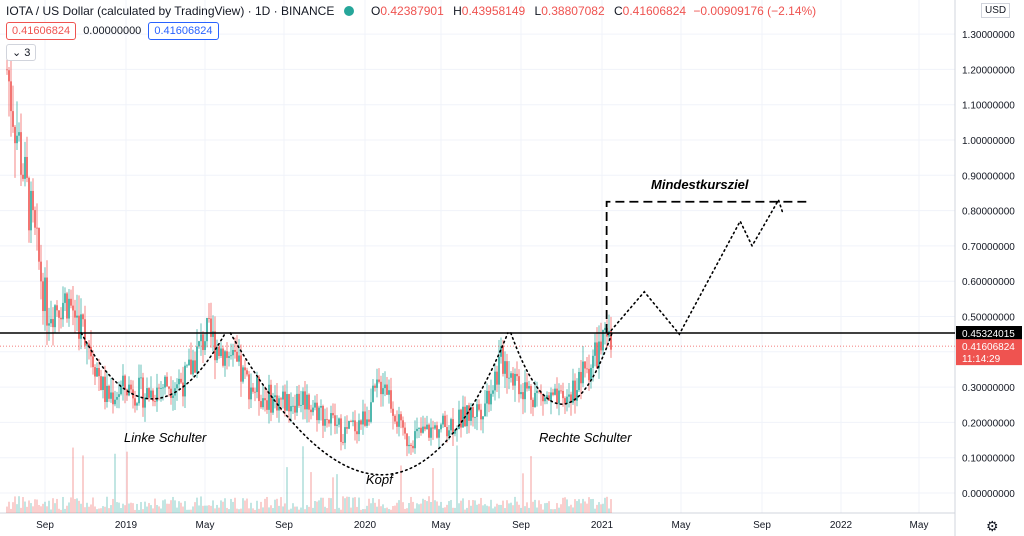 This screenshot has width=1024, height=536. What do you see at coordinates (618, 11) in the screenshot?
I see `close-label: C` at bounding box center [618, 11].